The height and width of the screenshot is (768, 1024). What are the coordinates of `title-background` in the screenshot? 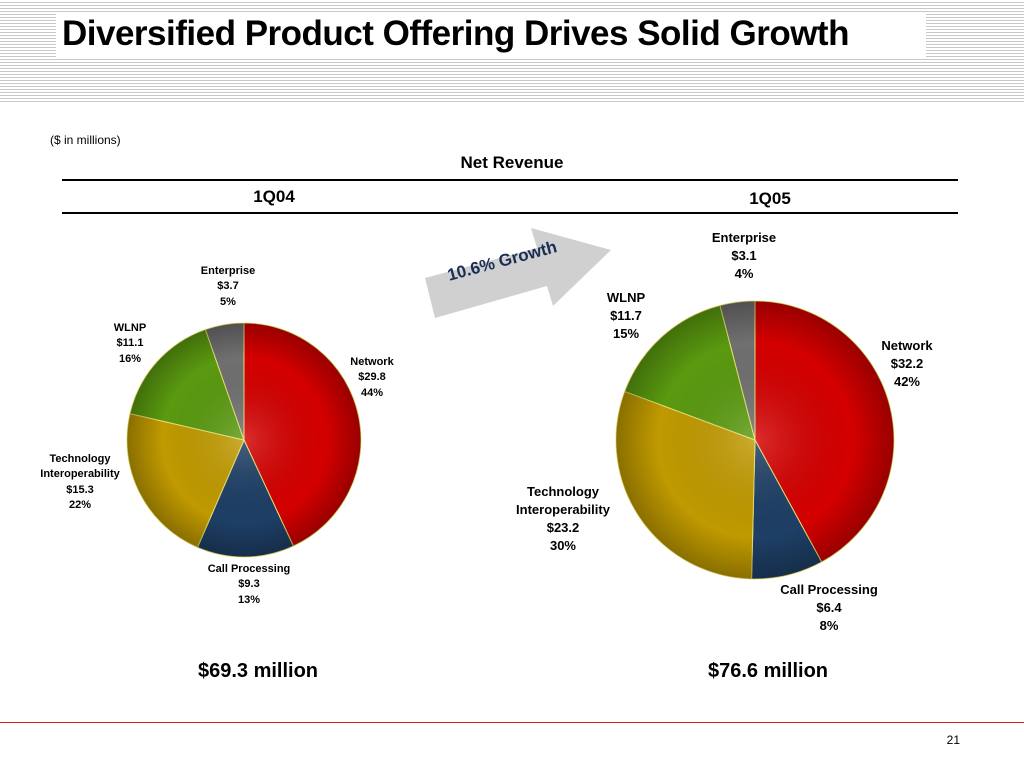 It's located at (491, 35).